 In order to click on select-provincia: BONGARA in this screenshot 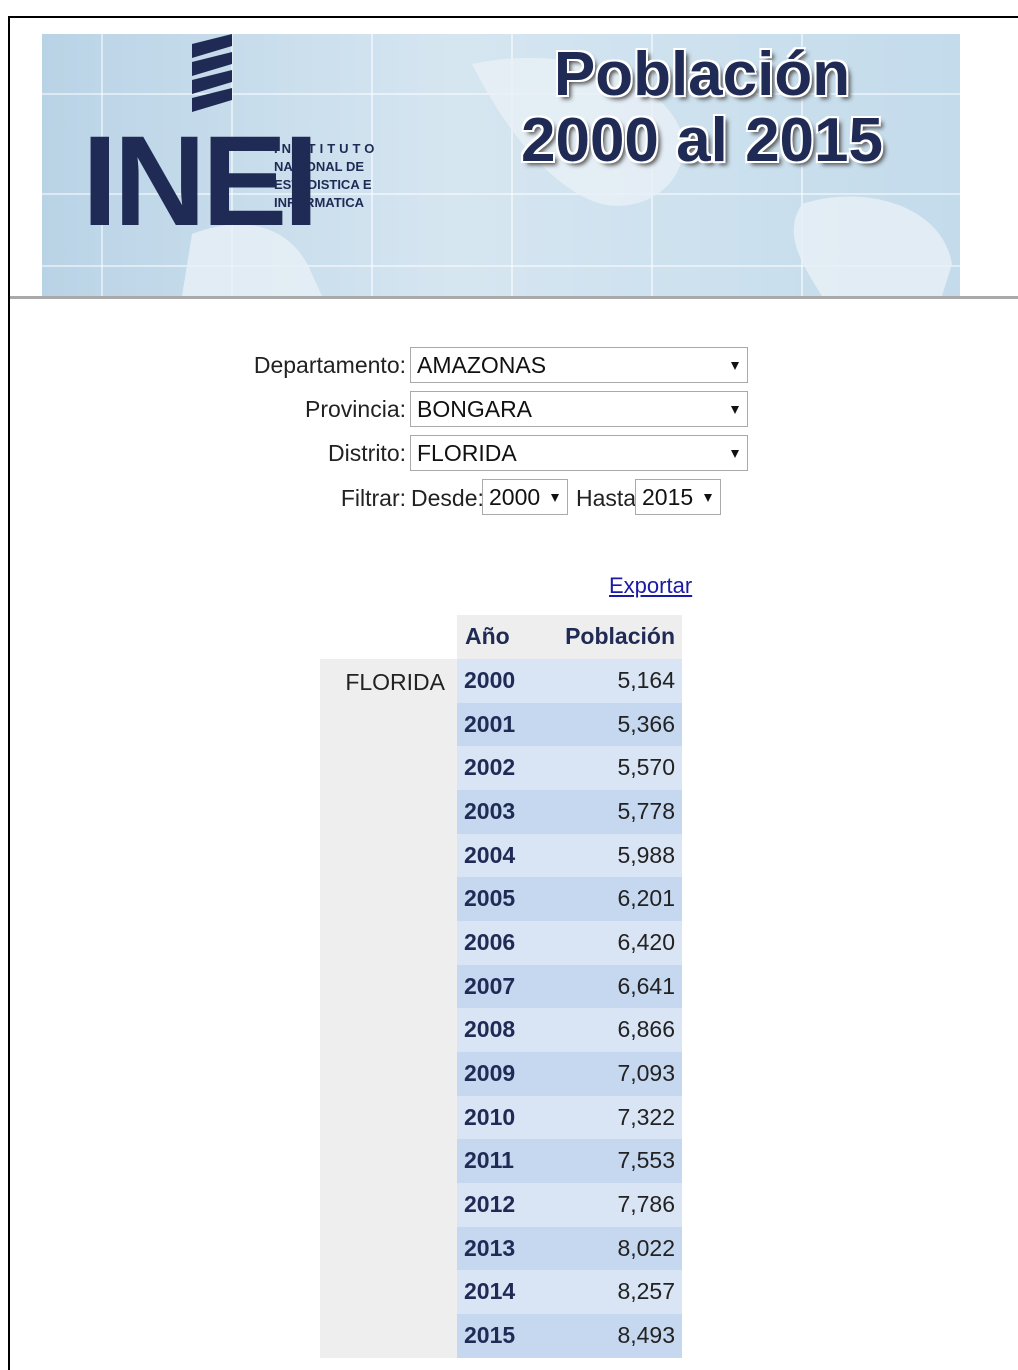, I will do `click(579, 409)`.